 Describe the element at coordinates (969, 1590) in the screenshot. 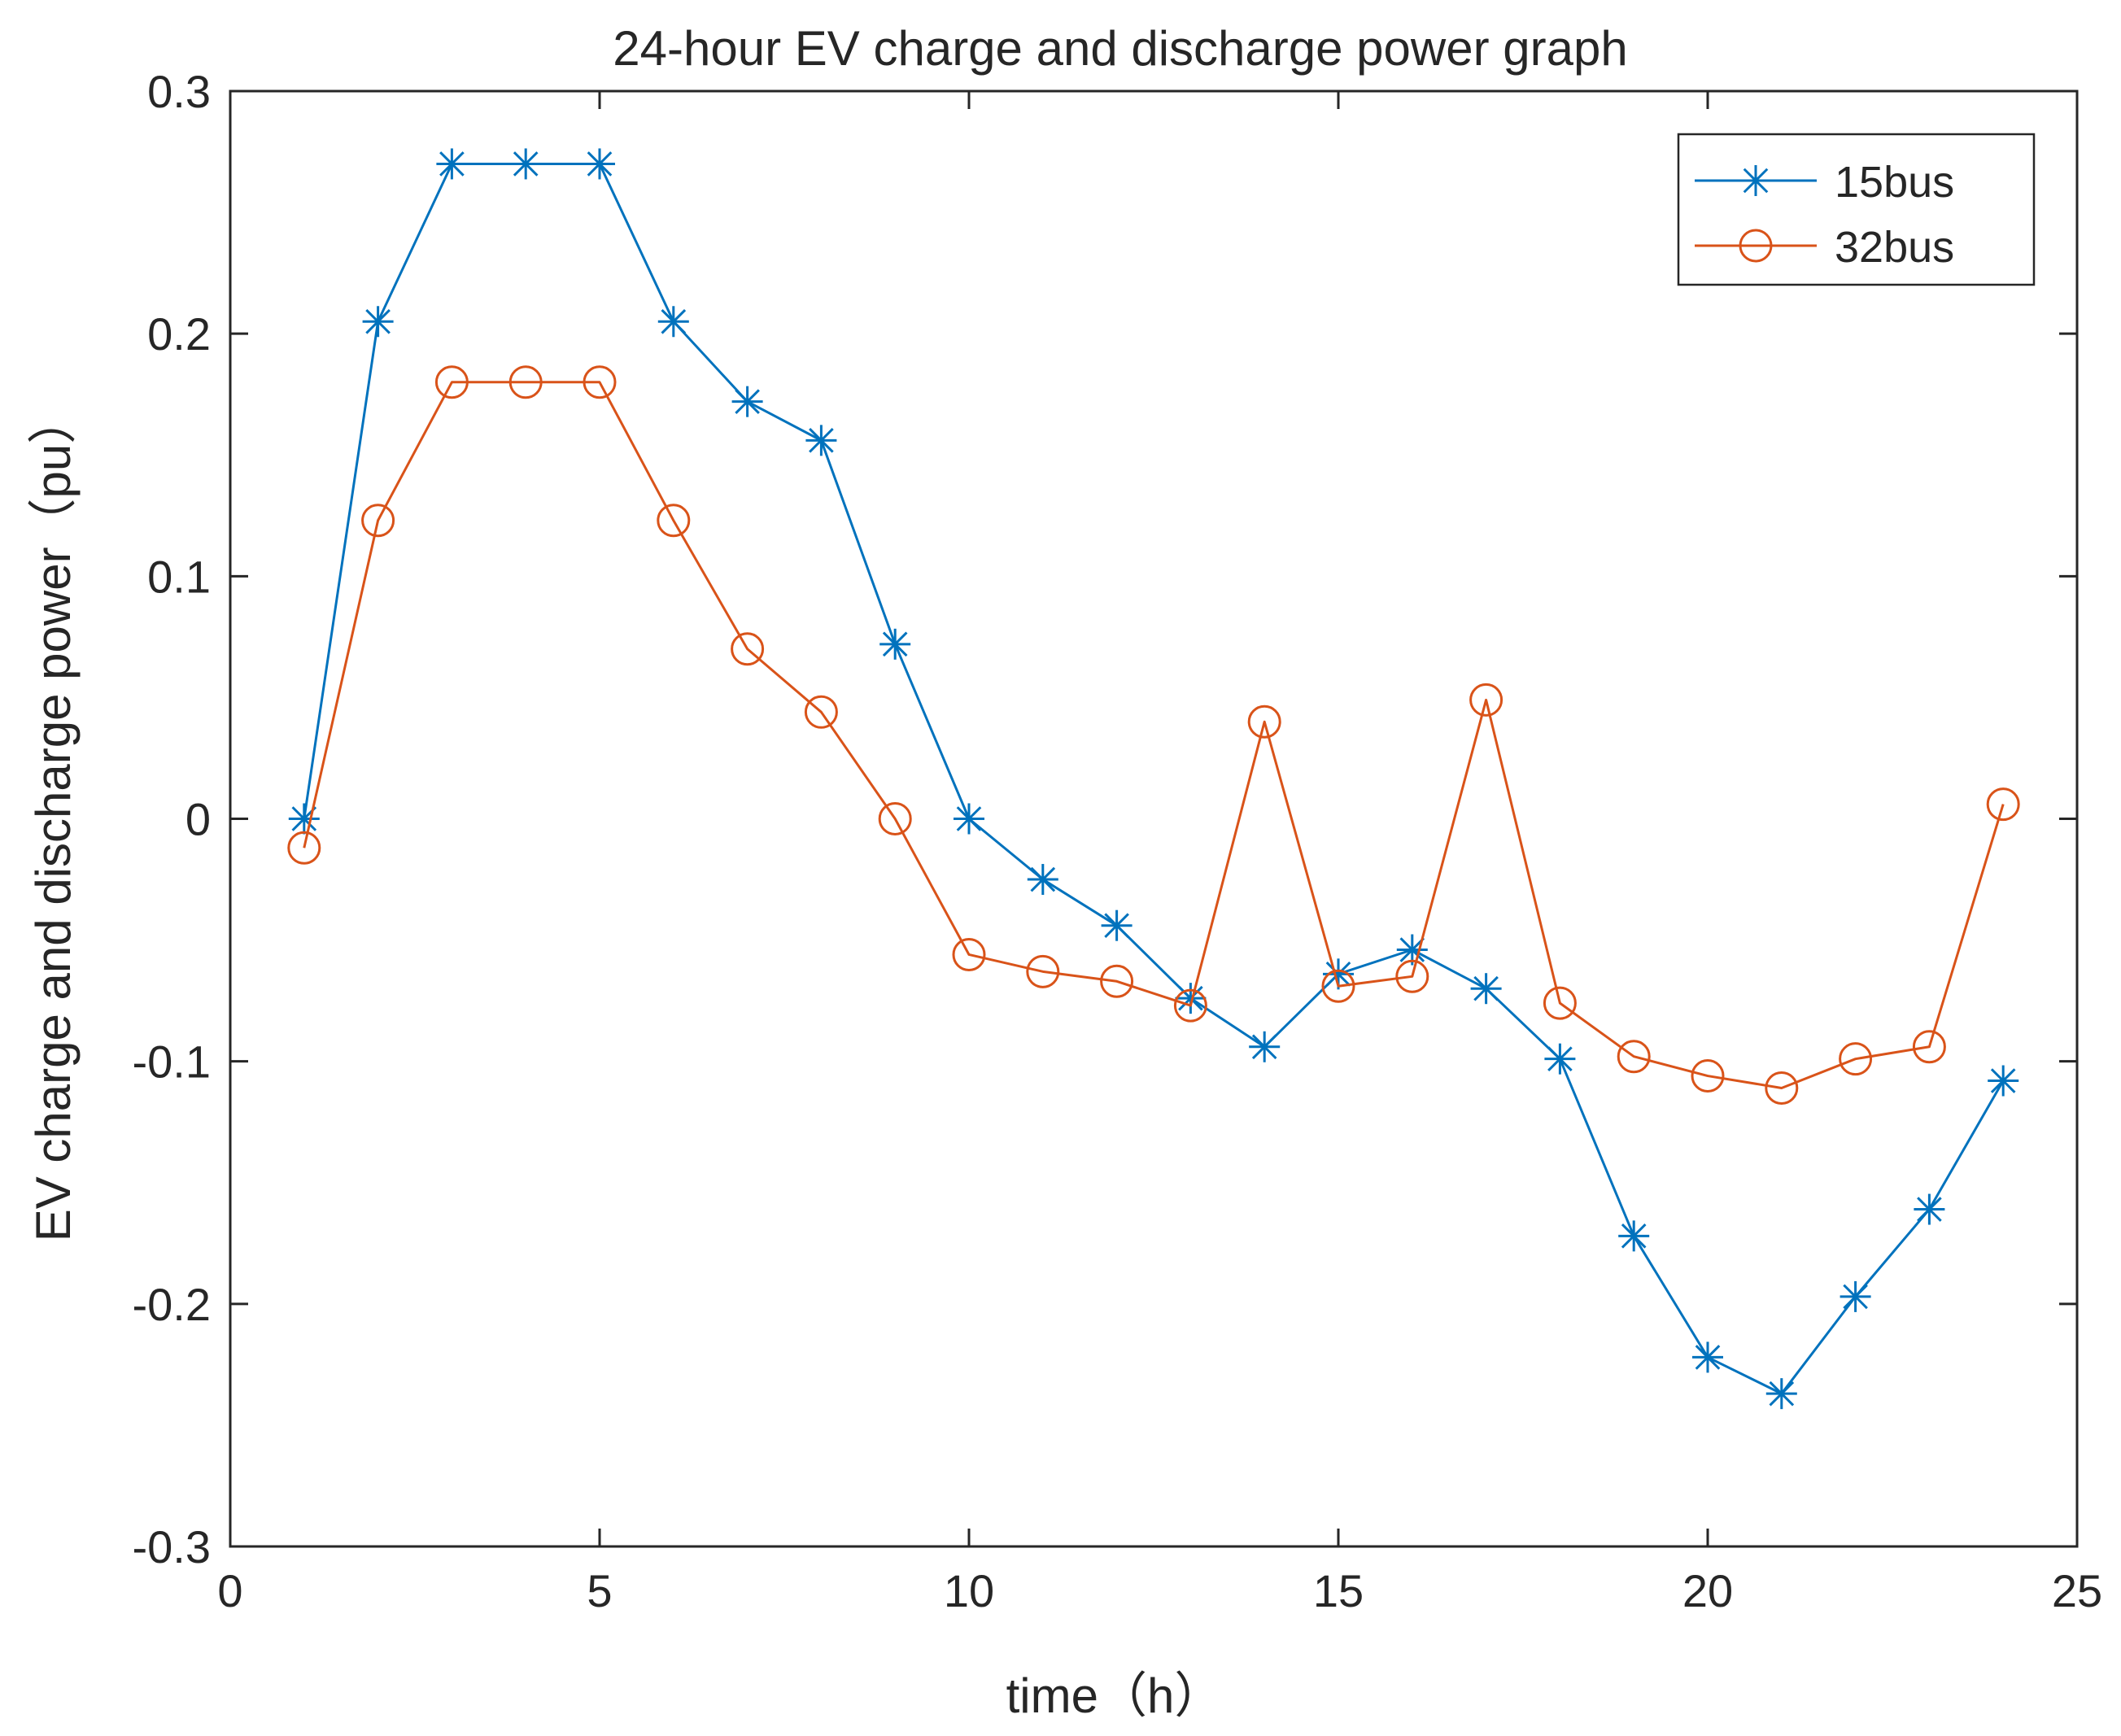

I see `x-tick-label: 10` at that location.